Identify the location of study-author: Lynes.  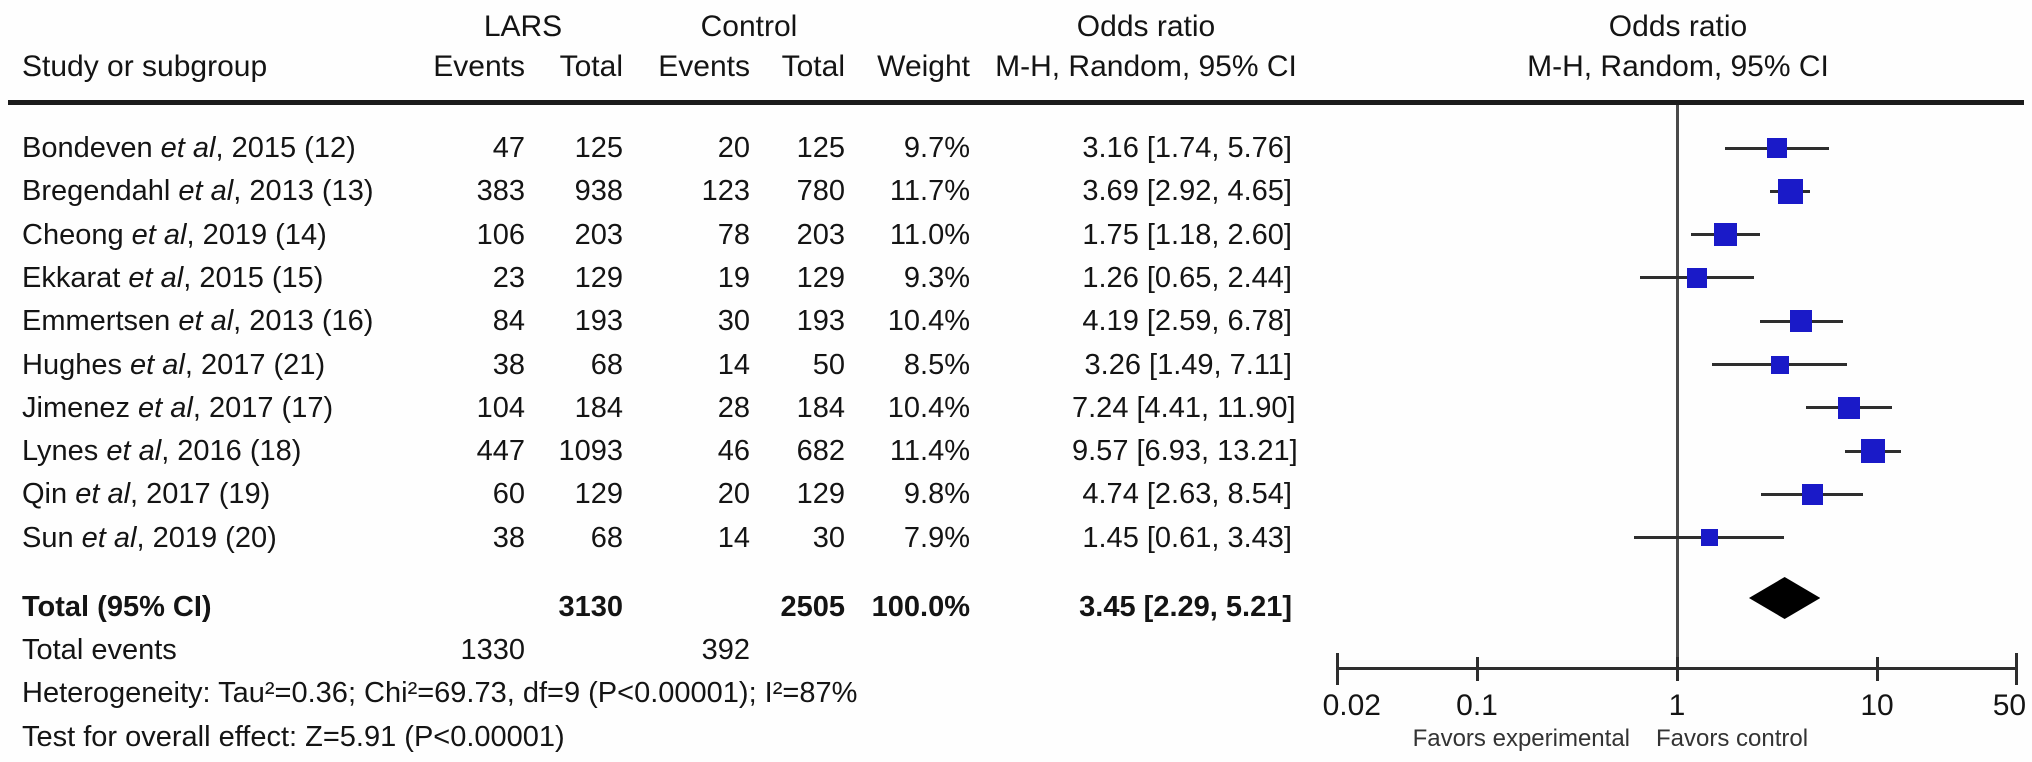
(60, 451).